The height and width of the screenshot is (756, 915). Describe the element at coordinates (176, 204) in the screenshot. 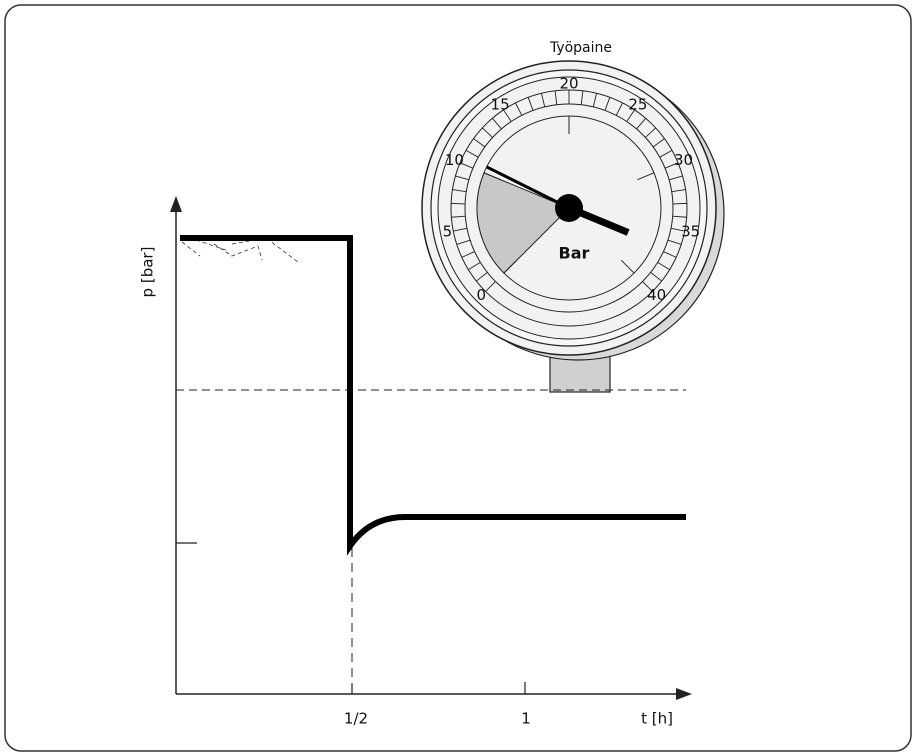

I see `y-arrow` at that location.